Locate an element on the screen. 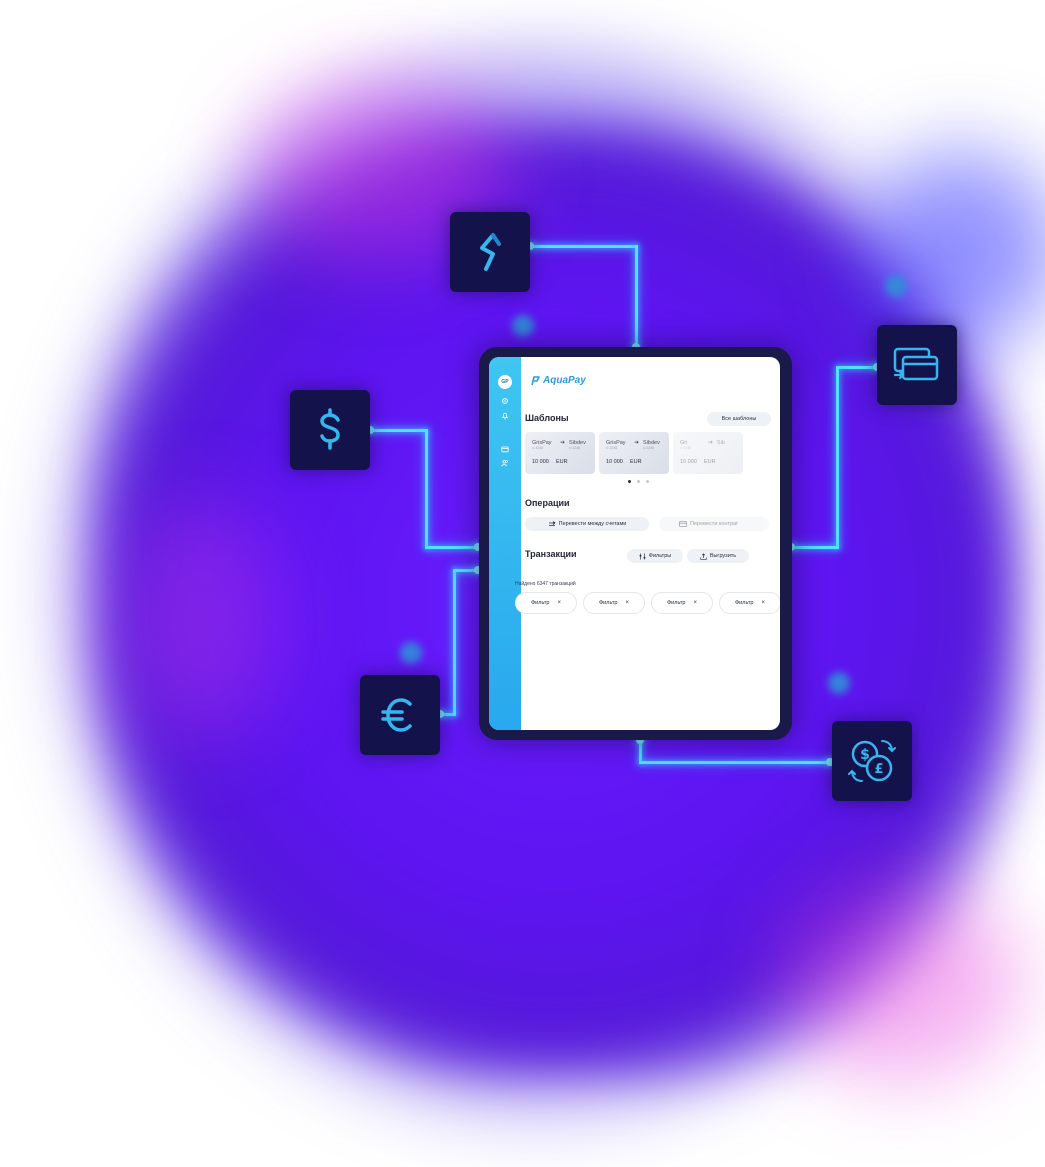  users-icon is located at coordinates (505, 463).